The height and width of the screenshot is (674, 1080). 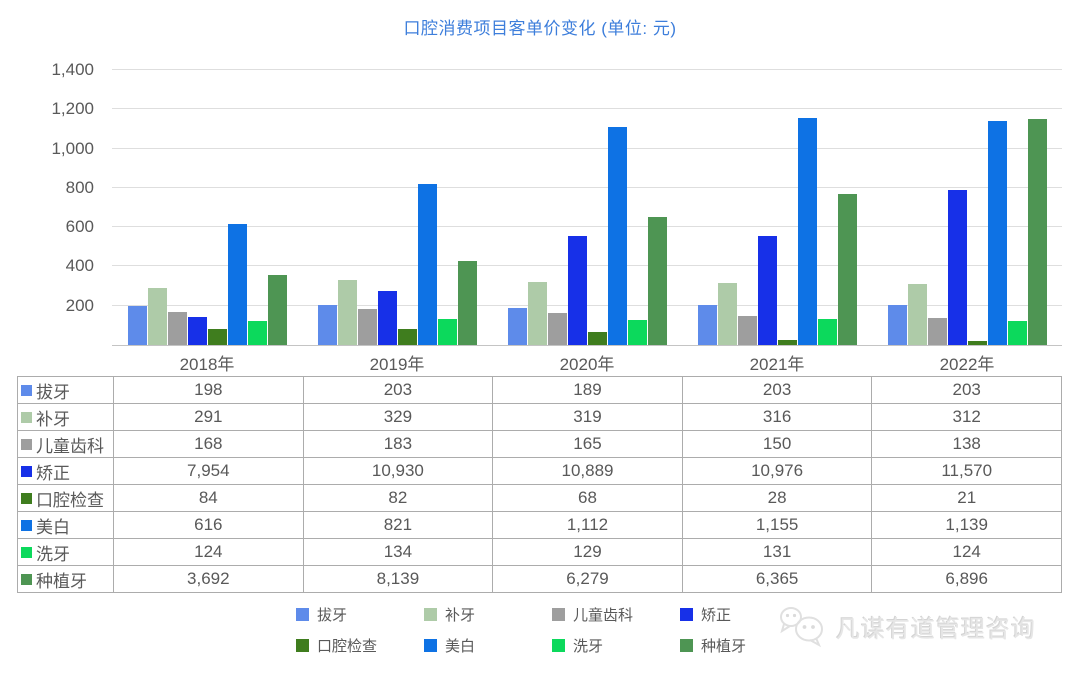 I want to click on table-value-cell: 138, so click(x=967, y=444).